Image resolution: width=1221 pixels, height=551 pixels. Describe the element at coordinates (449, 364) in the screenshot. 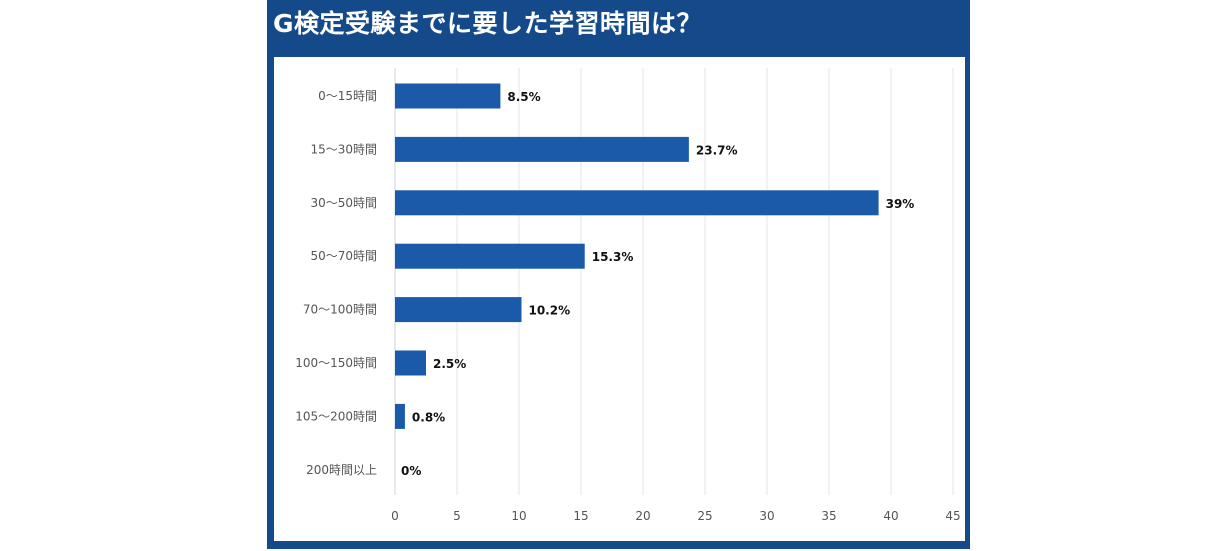

I see `data-label: 2.5%` at that location.